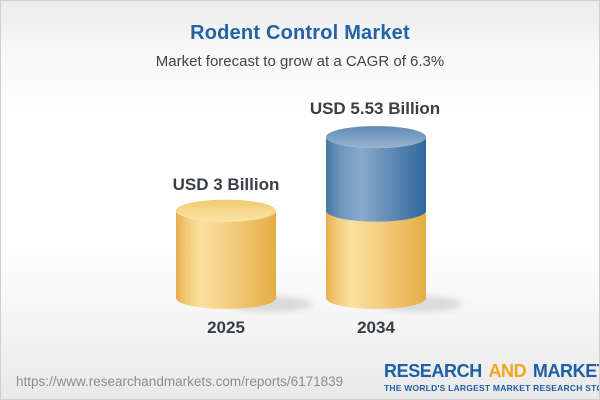 This screenshot has height=400, width=600. Describe the element at coordinates (507, 371) in the screenshot. I see `logo-word-and: AND` at that location.